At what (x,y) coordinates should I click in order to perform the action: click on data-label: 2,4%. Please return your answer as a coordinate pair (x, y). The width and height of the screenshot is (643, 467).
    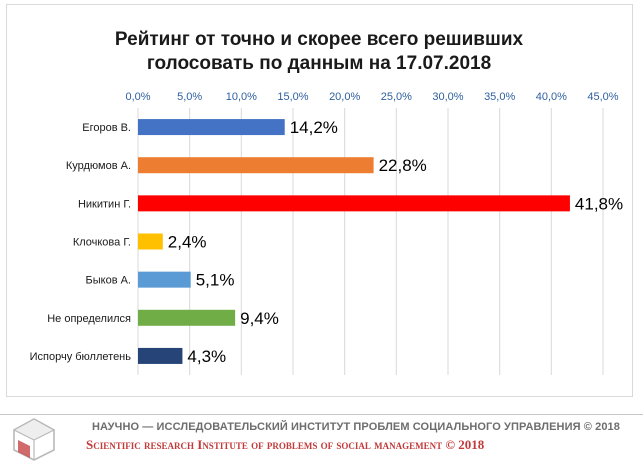
    Looking at the image, I should click on (187, 242).